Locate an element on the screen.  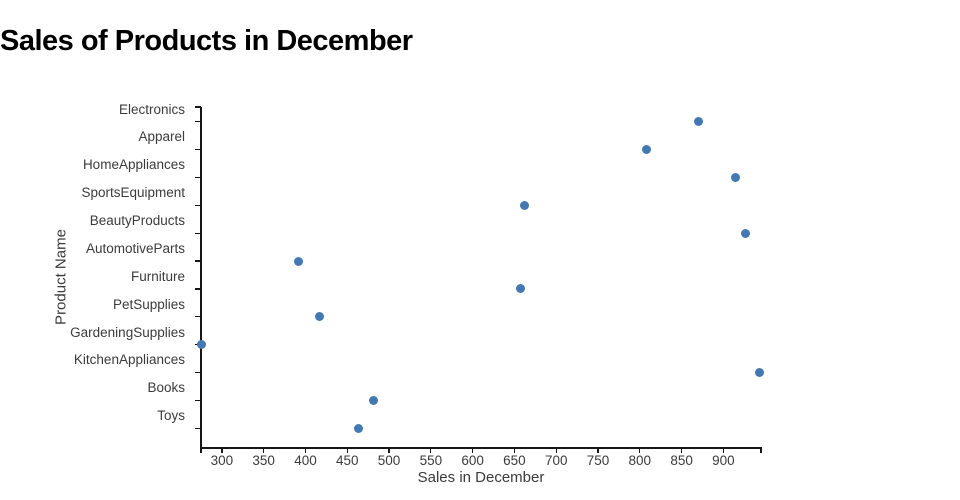
y-tick-label: Toys is located at coordinates (171, 416).